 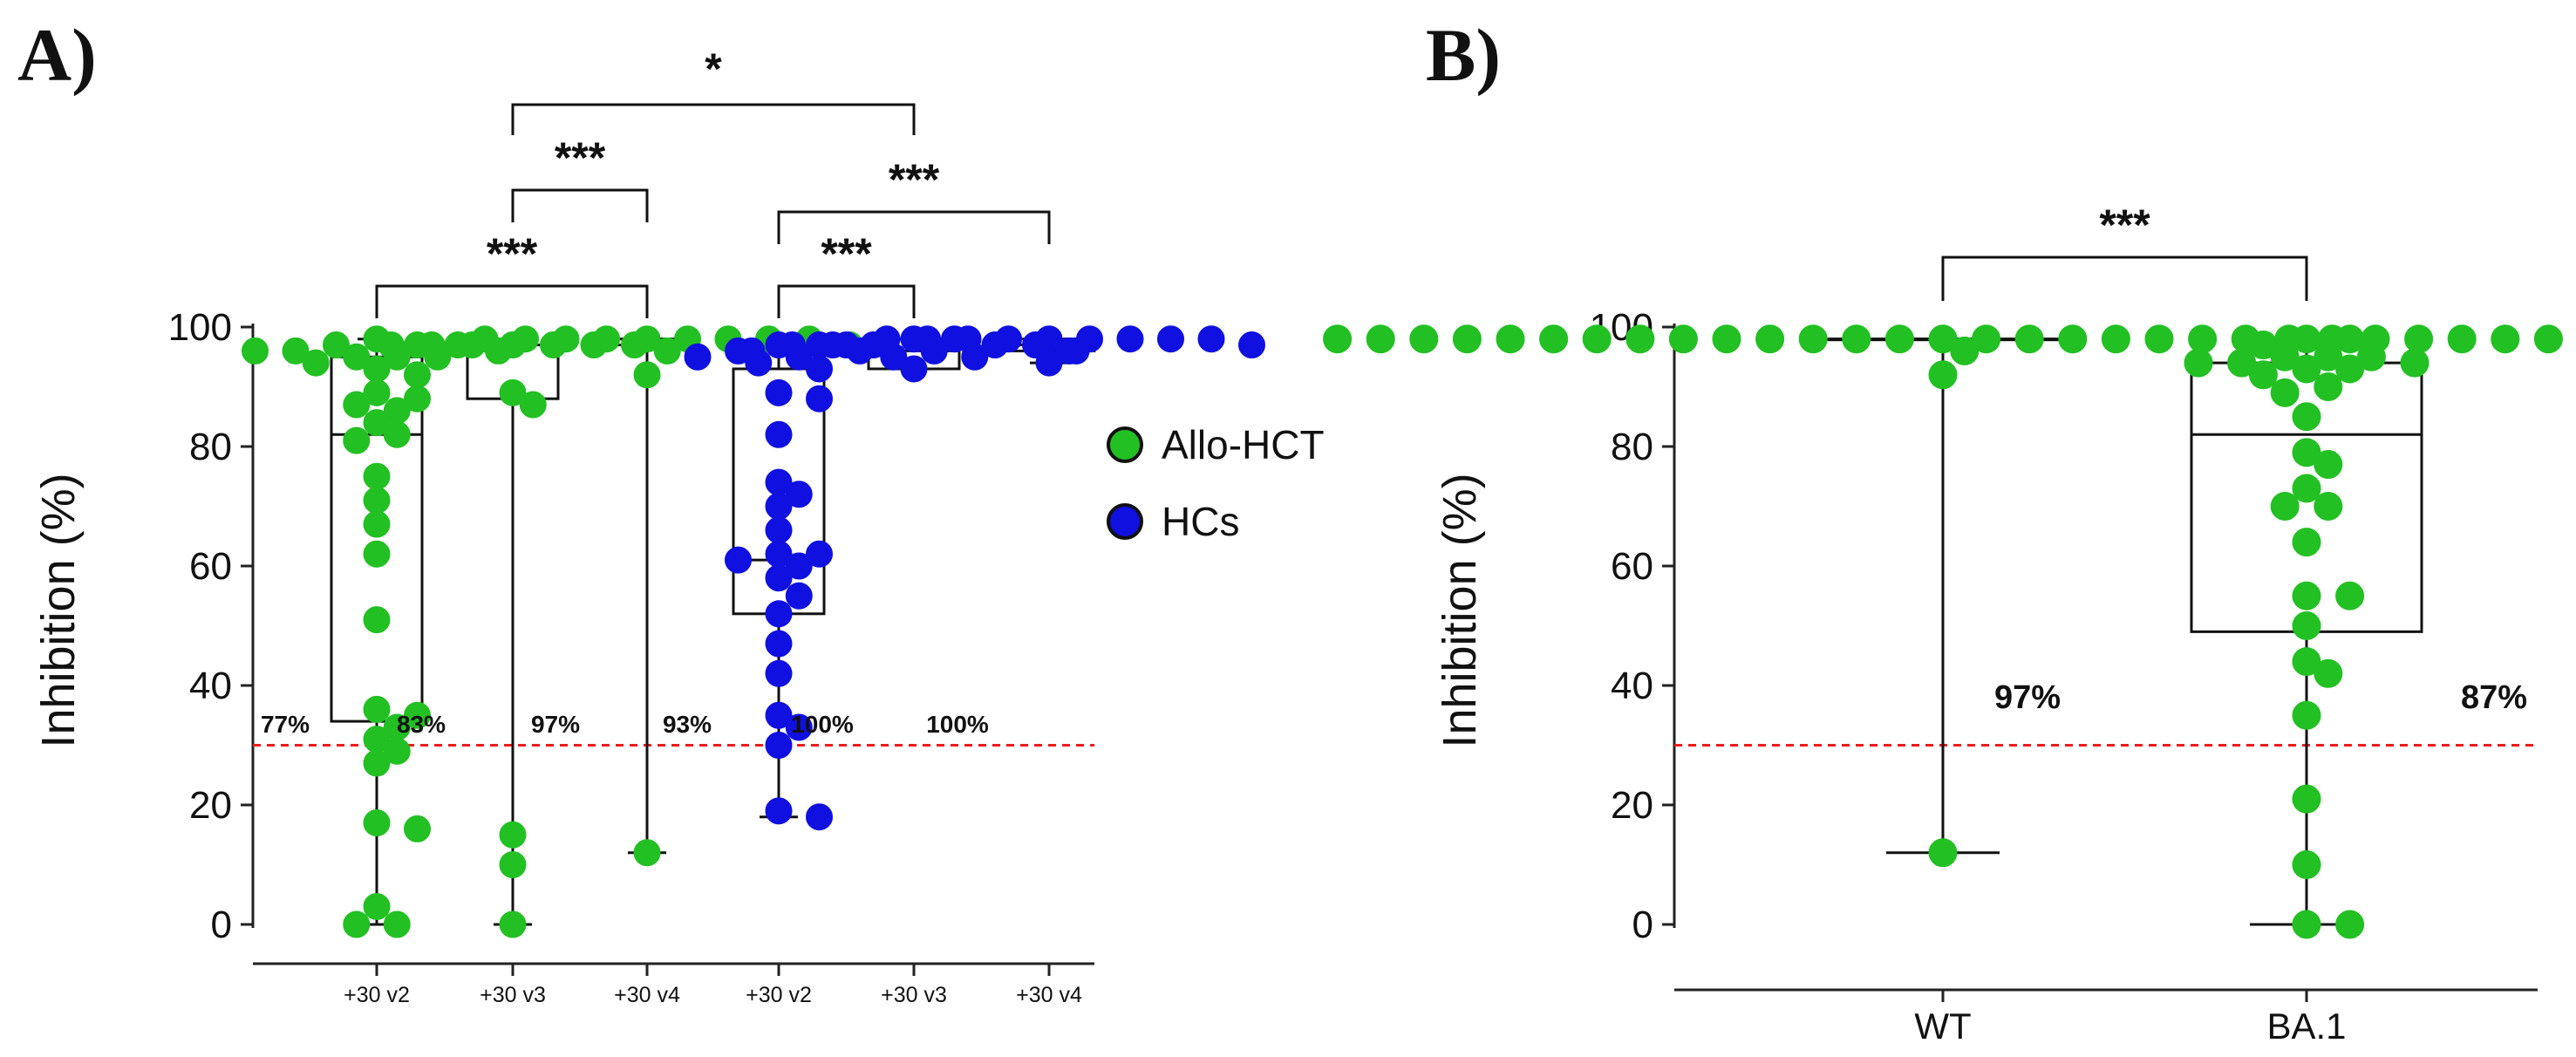 What do you see at coordinates (1632, 686) in the screenshot?
I see `y-tick-label: 40` at bounding box center [1632, 686].